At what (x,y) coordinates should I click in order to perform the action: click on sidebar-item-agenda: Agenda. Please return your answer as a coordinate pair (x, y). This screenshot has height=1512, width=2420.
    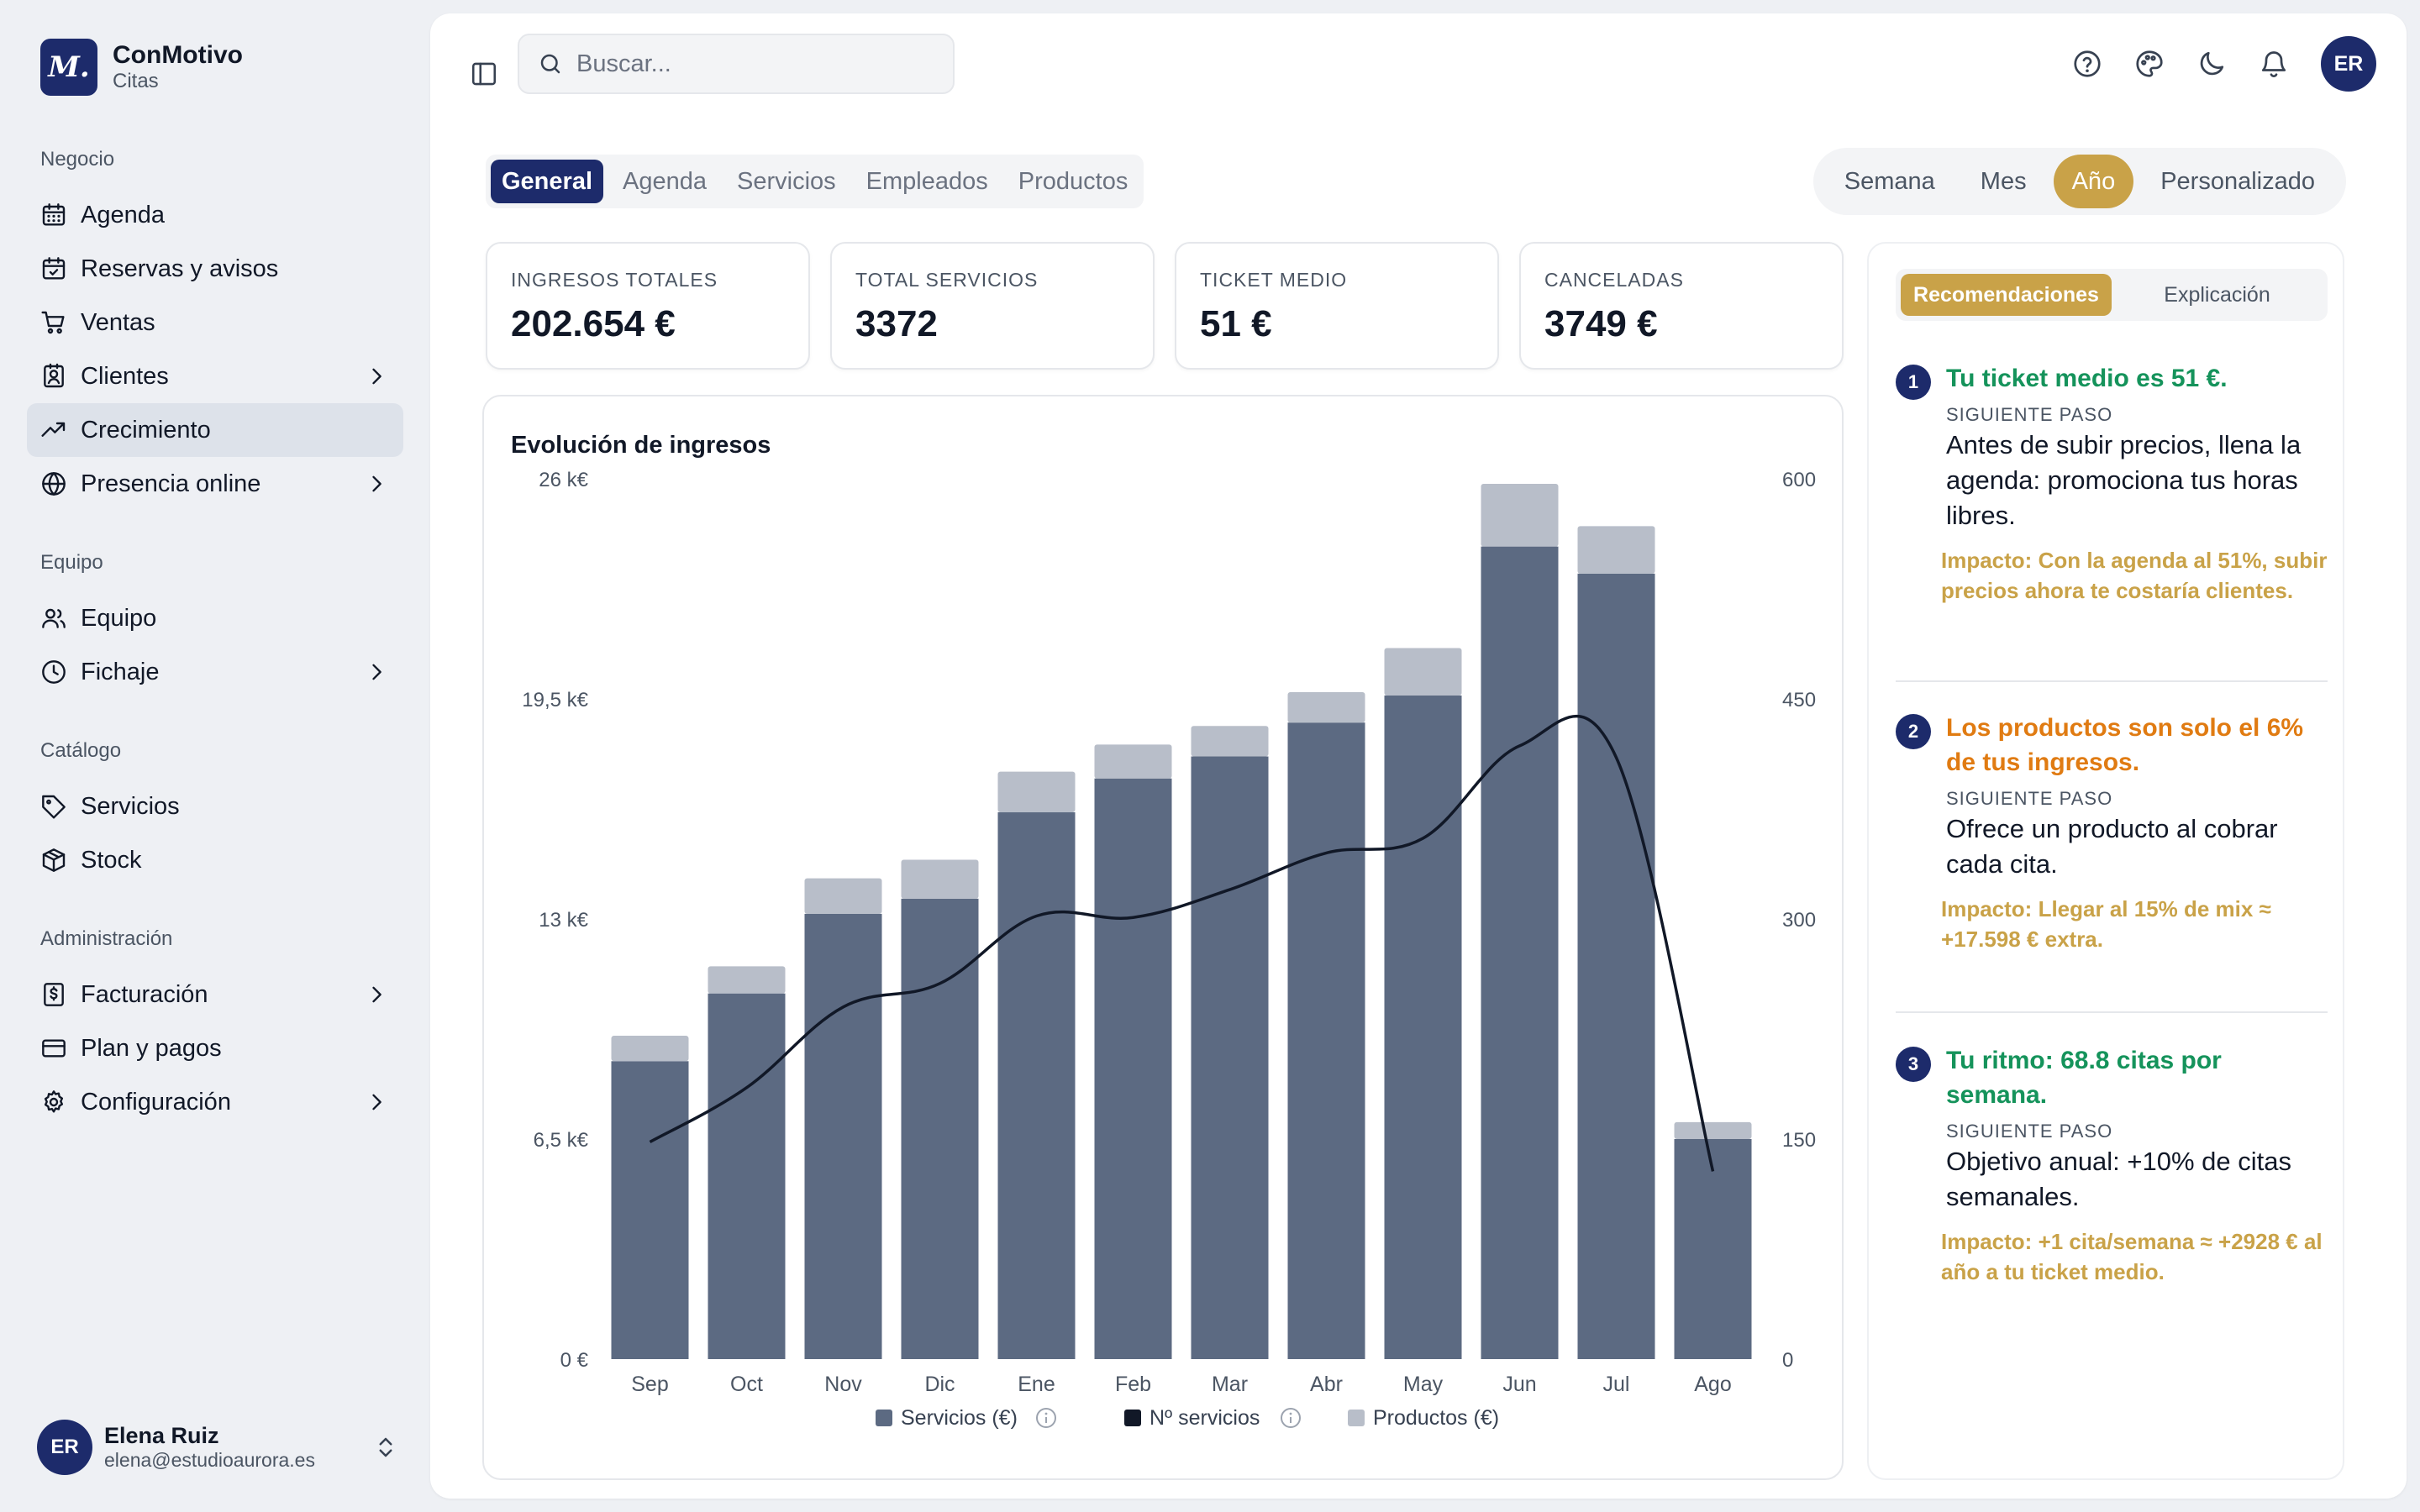
    Looking at the image, I should click on (215, 215).